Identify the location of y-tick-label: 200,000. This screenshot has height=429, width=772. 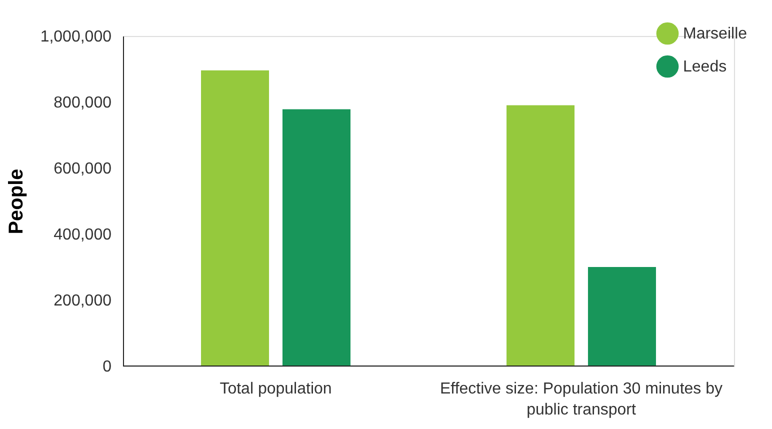
(83, 301).